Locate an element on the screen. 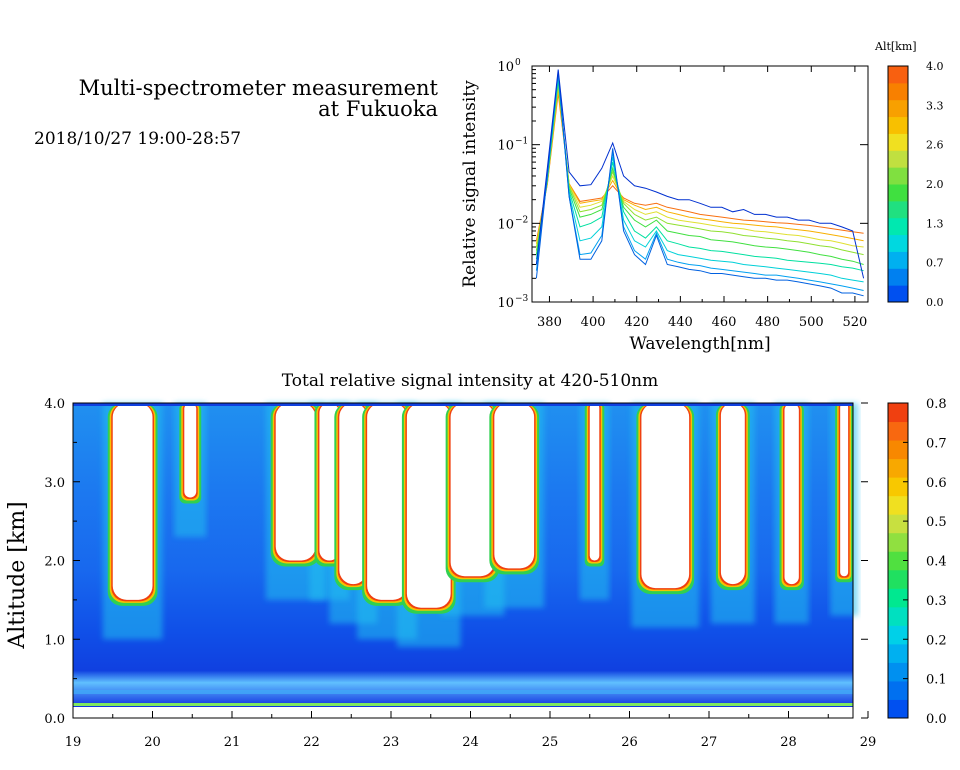 This screenshot has width=960, height=770. heatmap-x-tick-label: 22 is located at coordinates (311, 742).